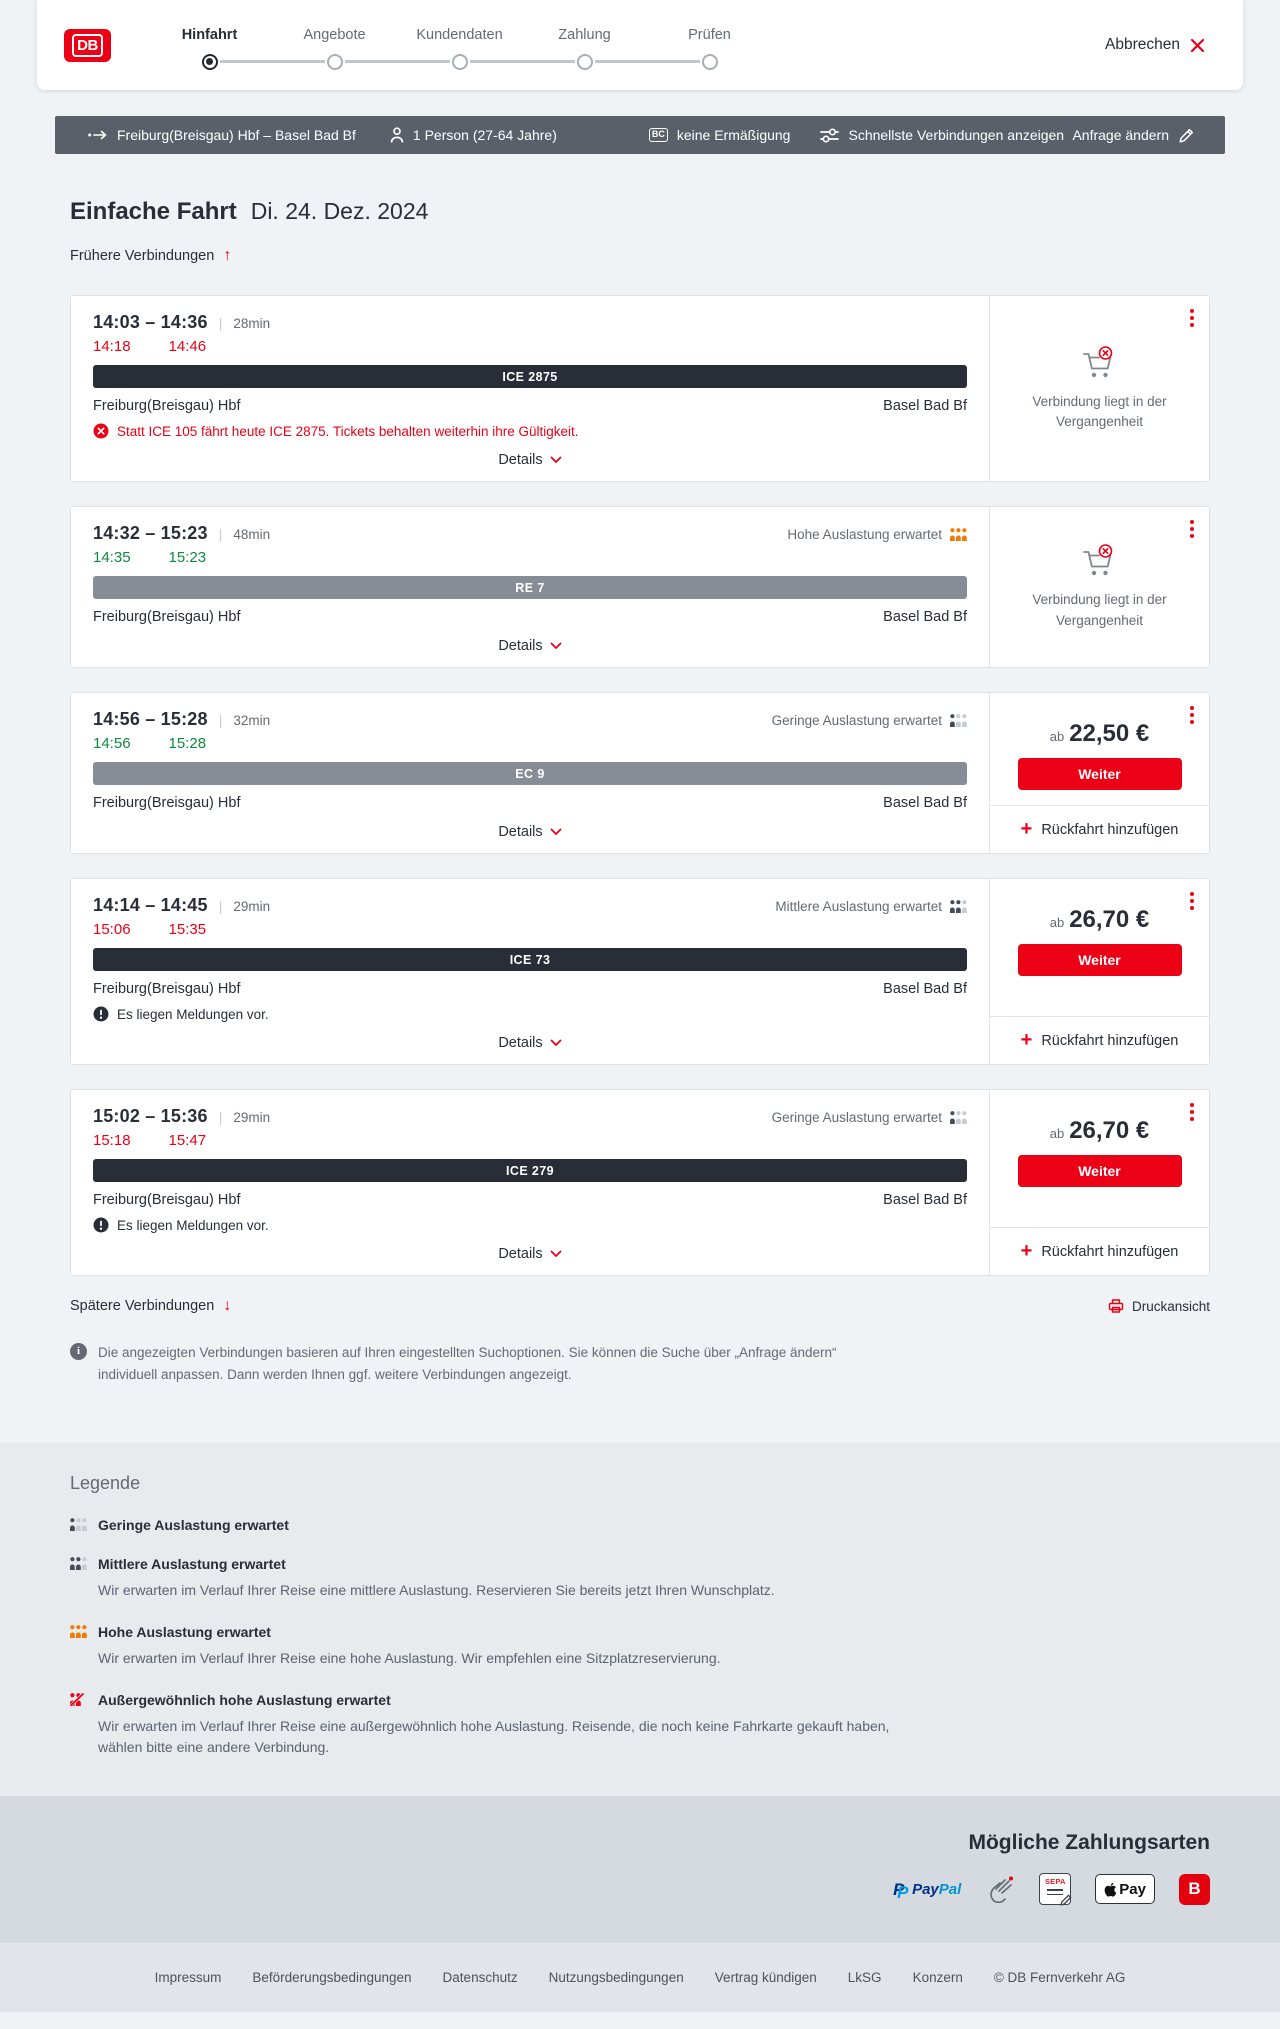  What do you see at coordinates (640, 1889) in the screenshot?
I see `payment-icons: P P Pay Pal SEPA Pay B` at bounding box center [640, 1889].